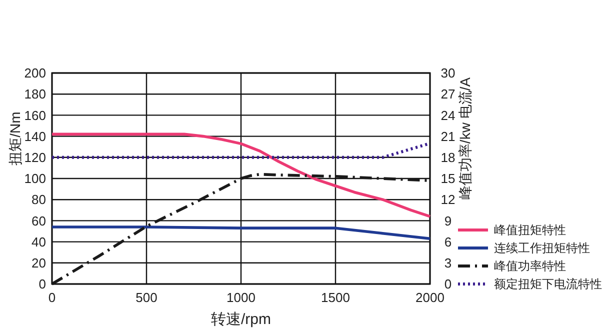  What do you see at coordinates (448, 136) in the screenshot?
I see `y2-tick-label: 21` at bounding box center [448, 136].